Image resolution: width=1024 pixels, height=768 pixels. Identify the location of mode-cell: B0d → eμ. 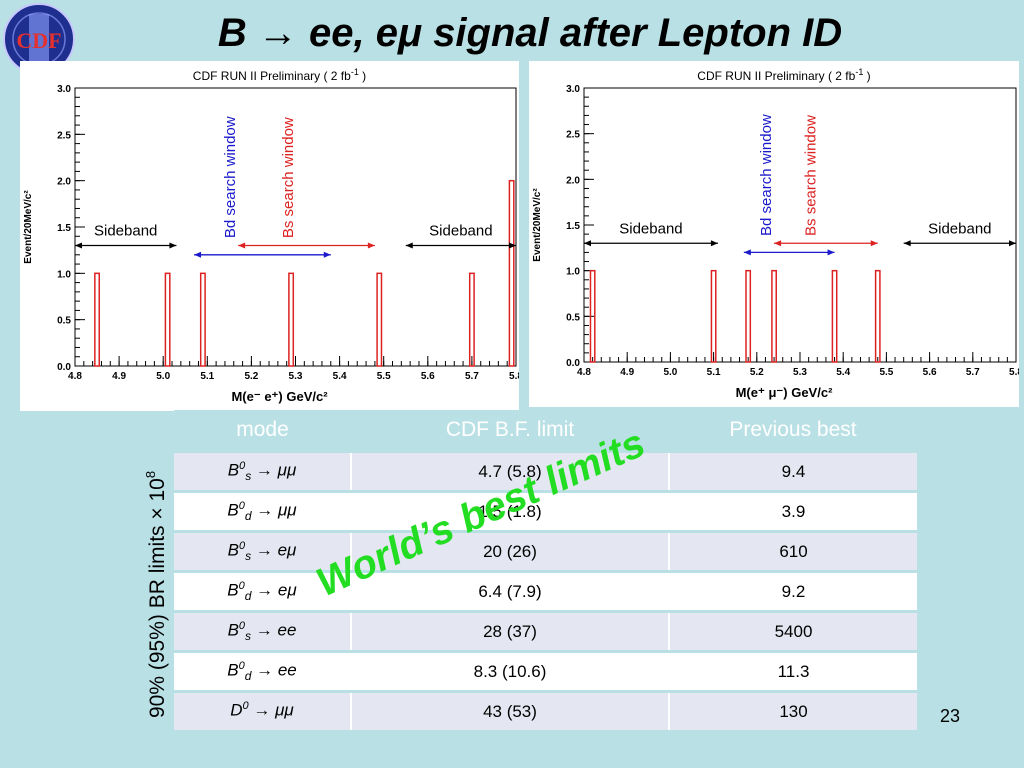
(263, 591).